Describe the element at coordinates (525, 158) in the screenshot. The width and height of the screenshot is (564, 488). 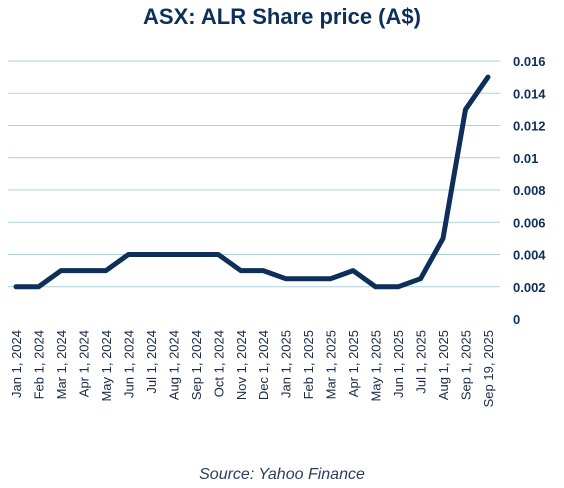
I see `y-tick-label: 0.01` at that location.